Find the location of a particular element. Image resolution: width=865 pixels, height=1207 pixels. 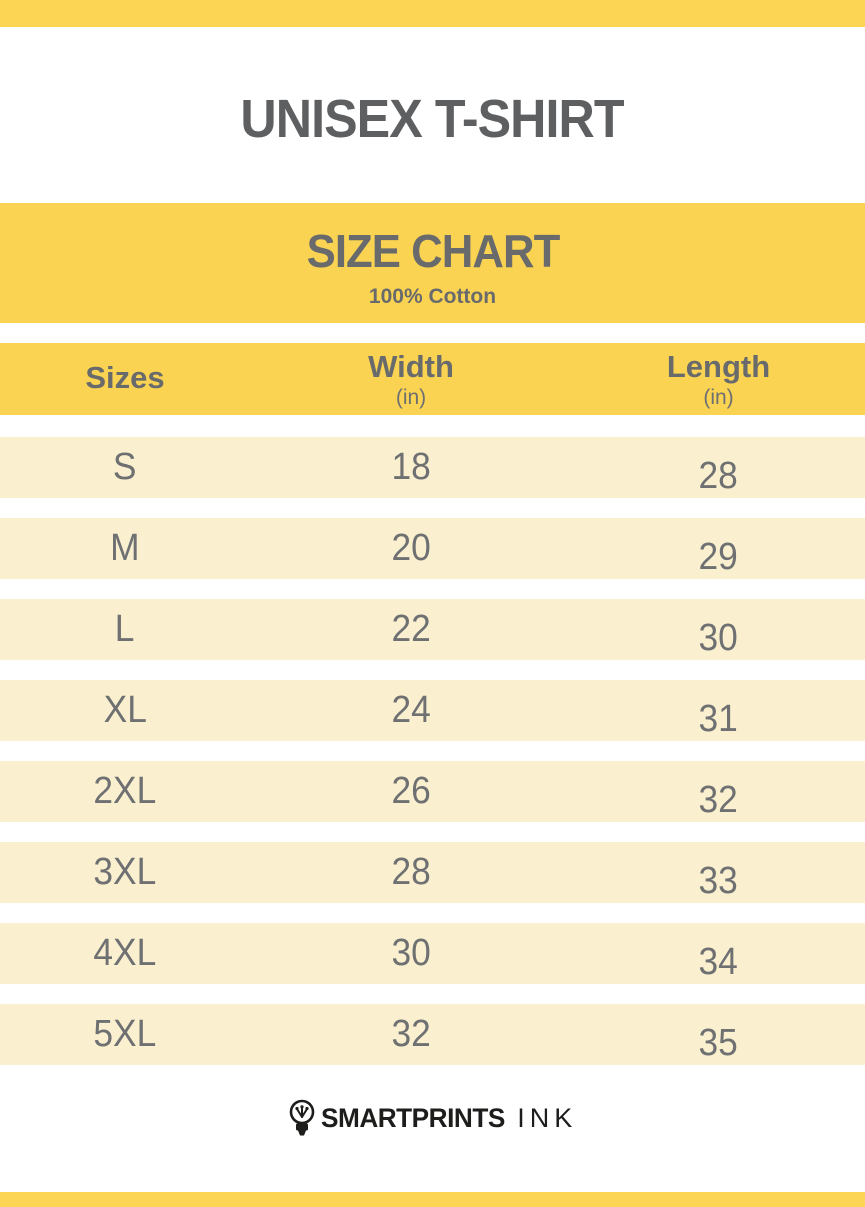

table-row: M 20 29 is located at coordinates (432, 548).